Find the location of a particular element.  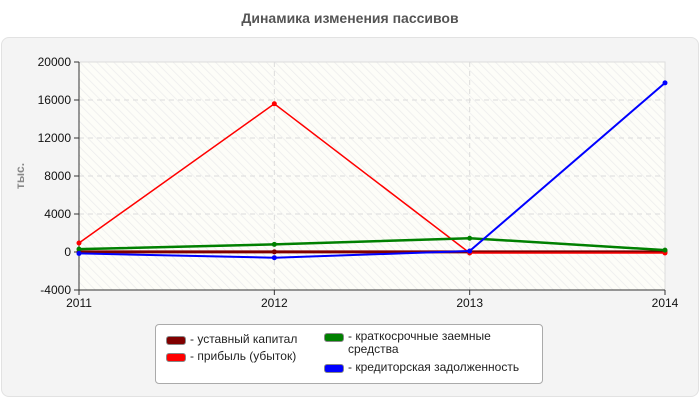

svg-text: -4000 is located at coordinates (55, 290).